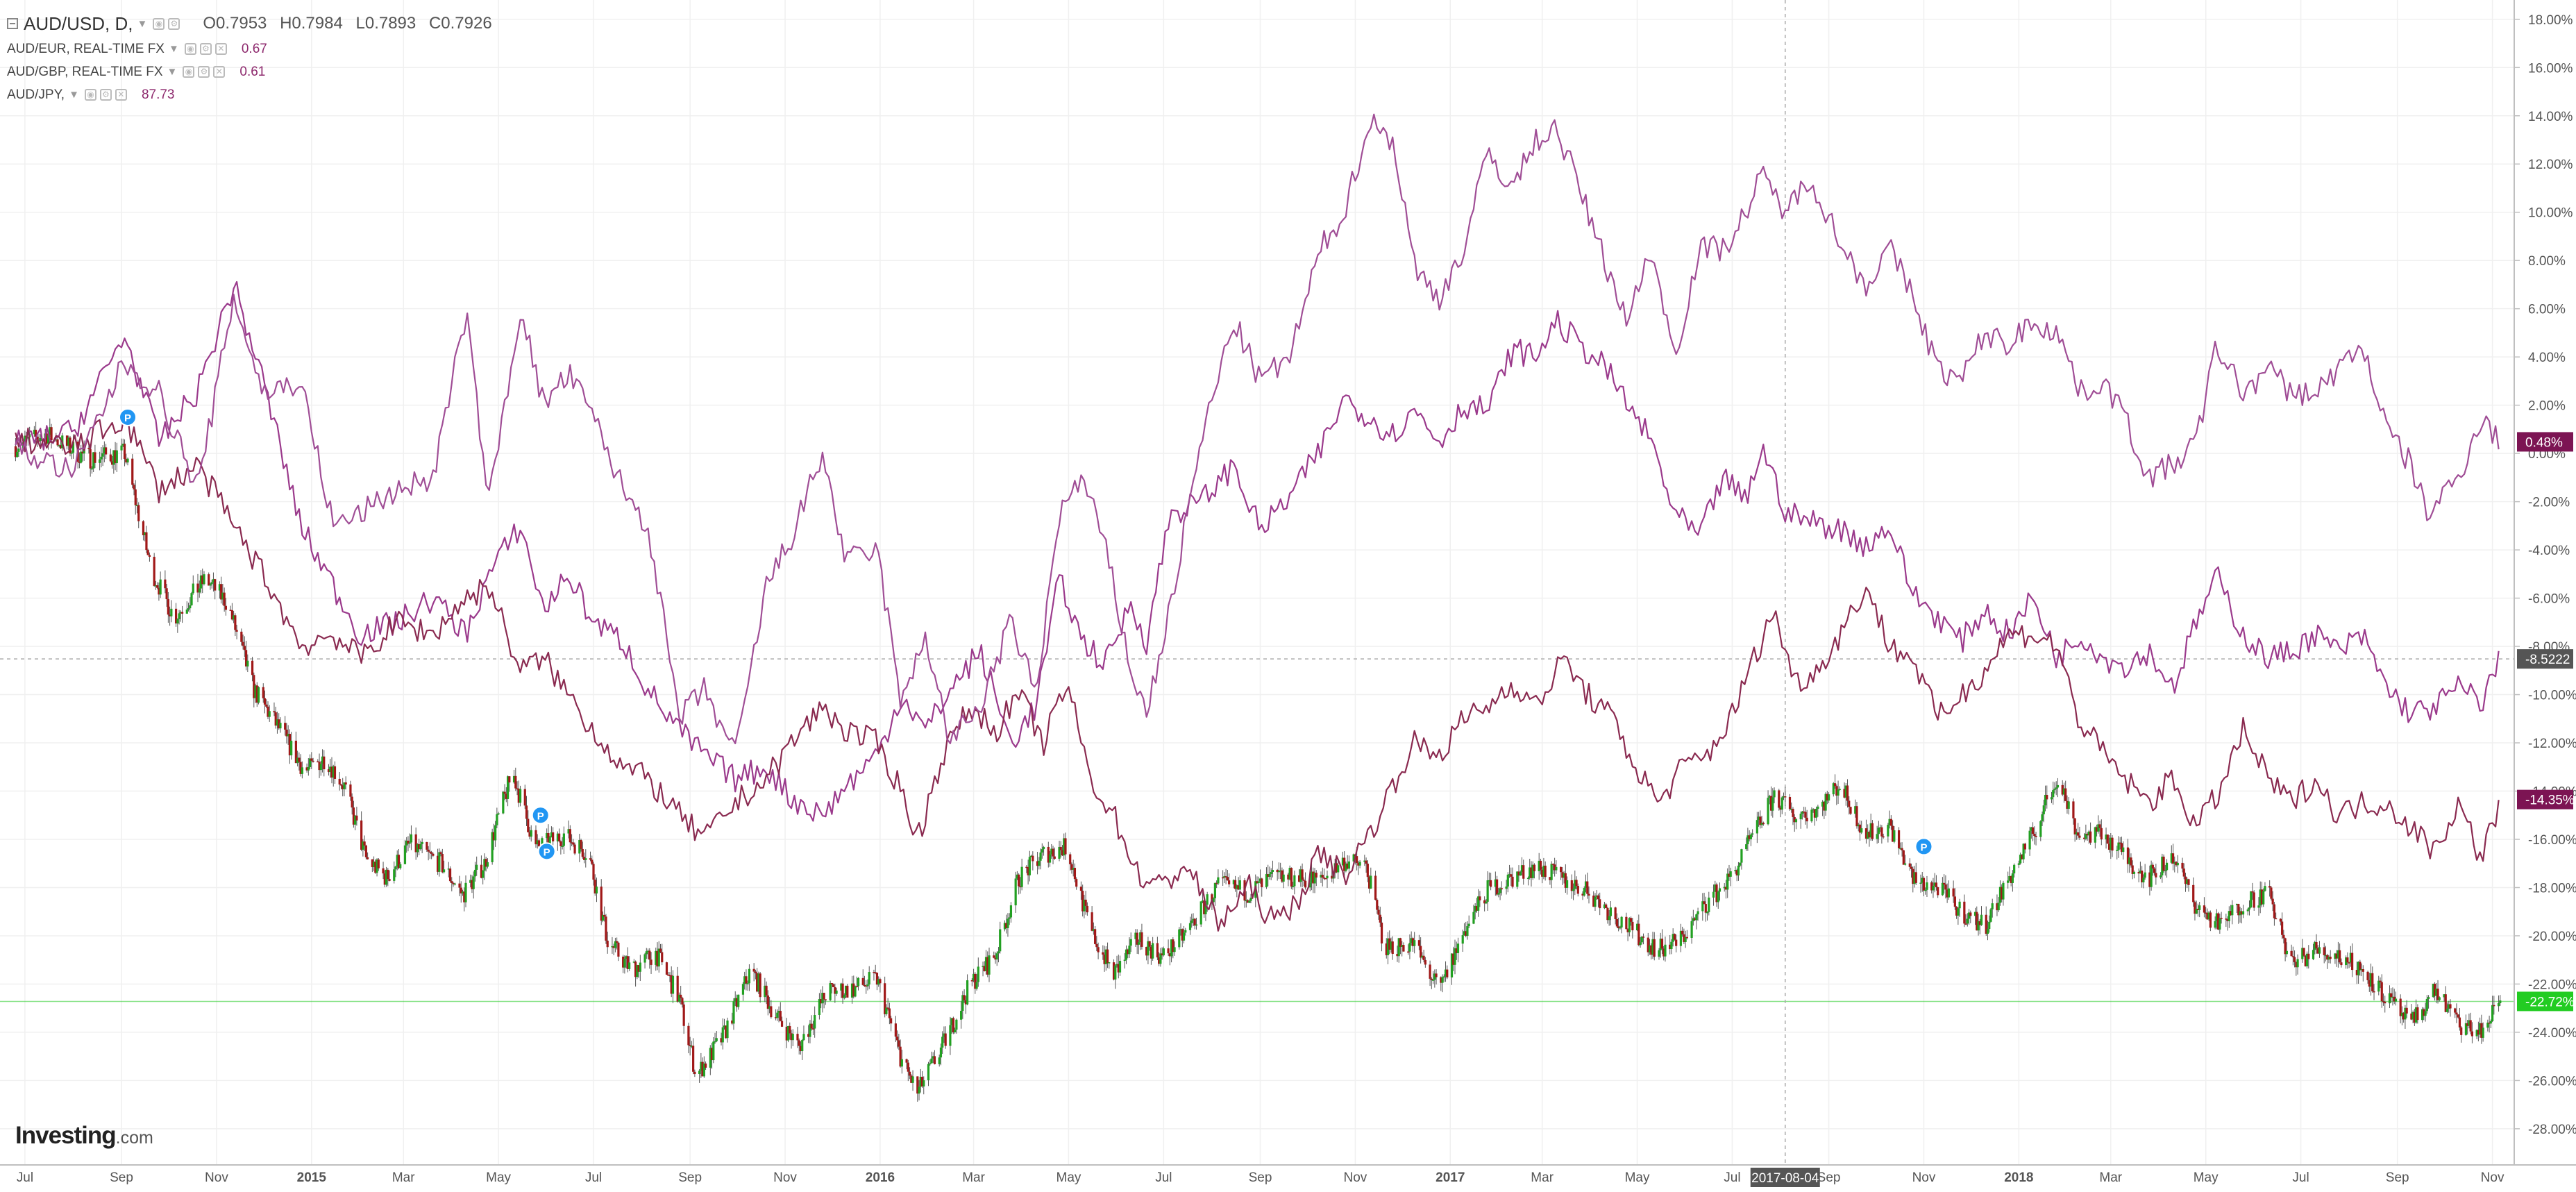  What do you see at coordinates (216, 1177) in the screenshot?
I see `x-tick-label: Nov` at bounding box center [216, 1177].